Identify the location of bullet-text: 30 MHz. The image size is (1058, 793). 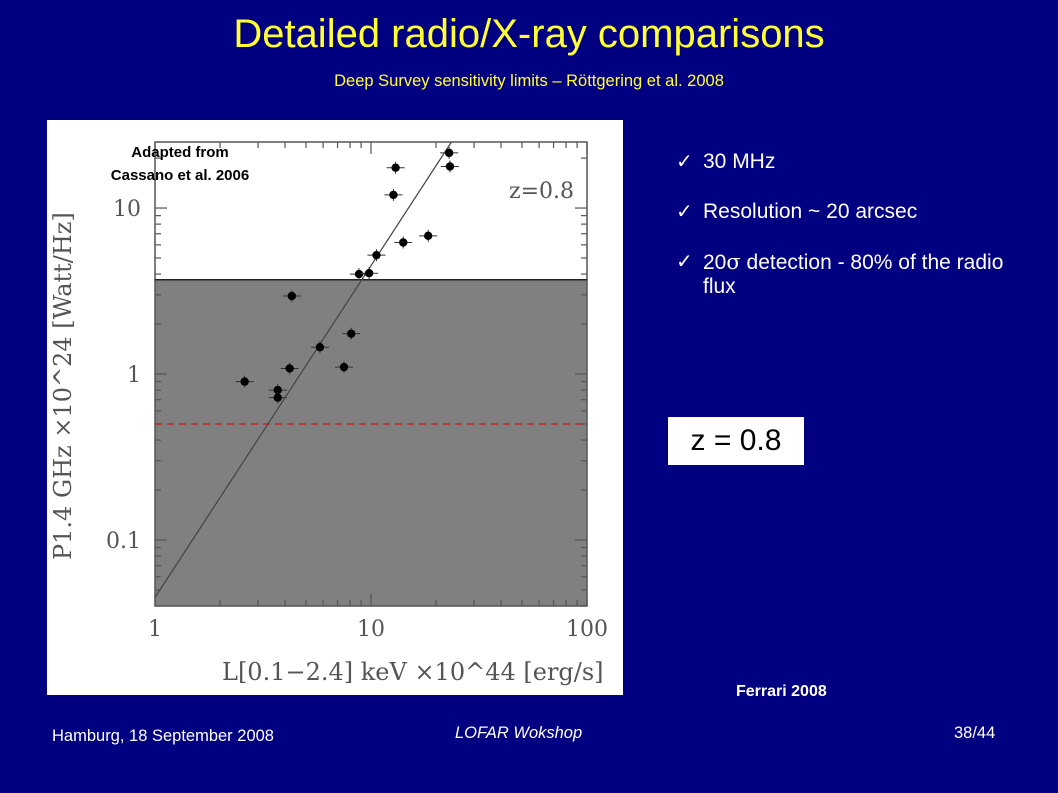
(739, 161).